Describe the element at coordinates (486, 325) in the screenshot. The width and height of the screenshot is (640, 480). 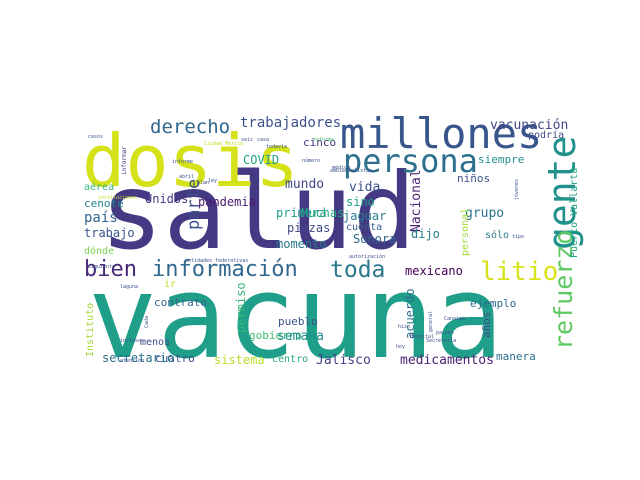
I see `word-52: años` at that location.